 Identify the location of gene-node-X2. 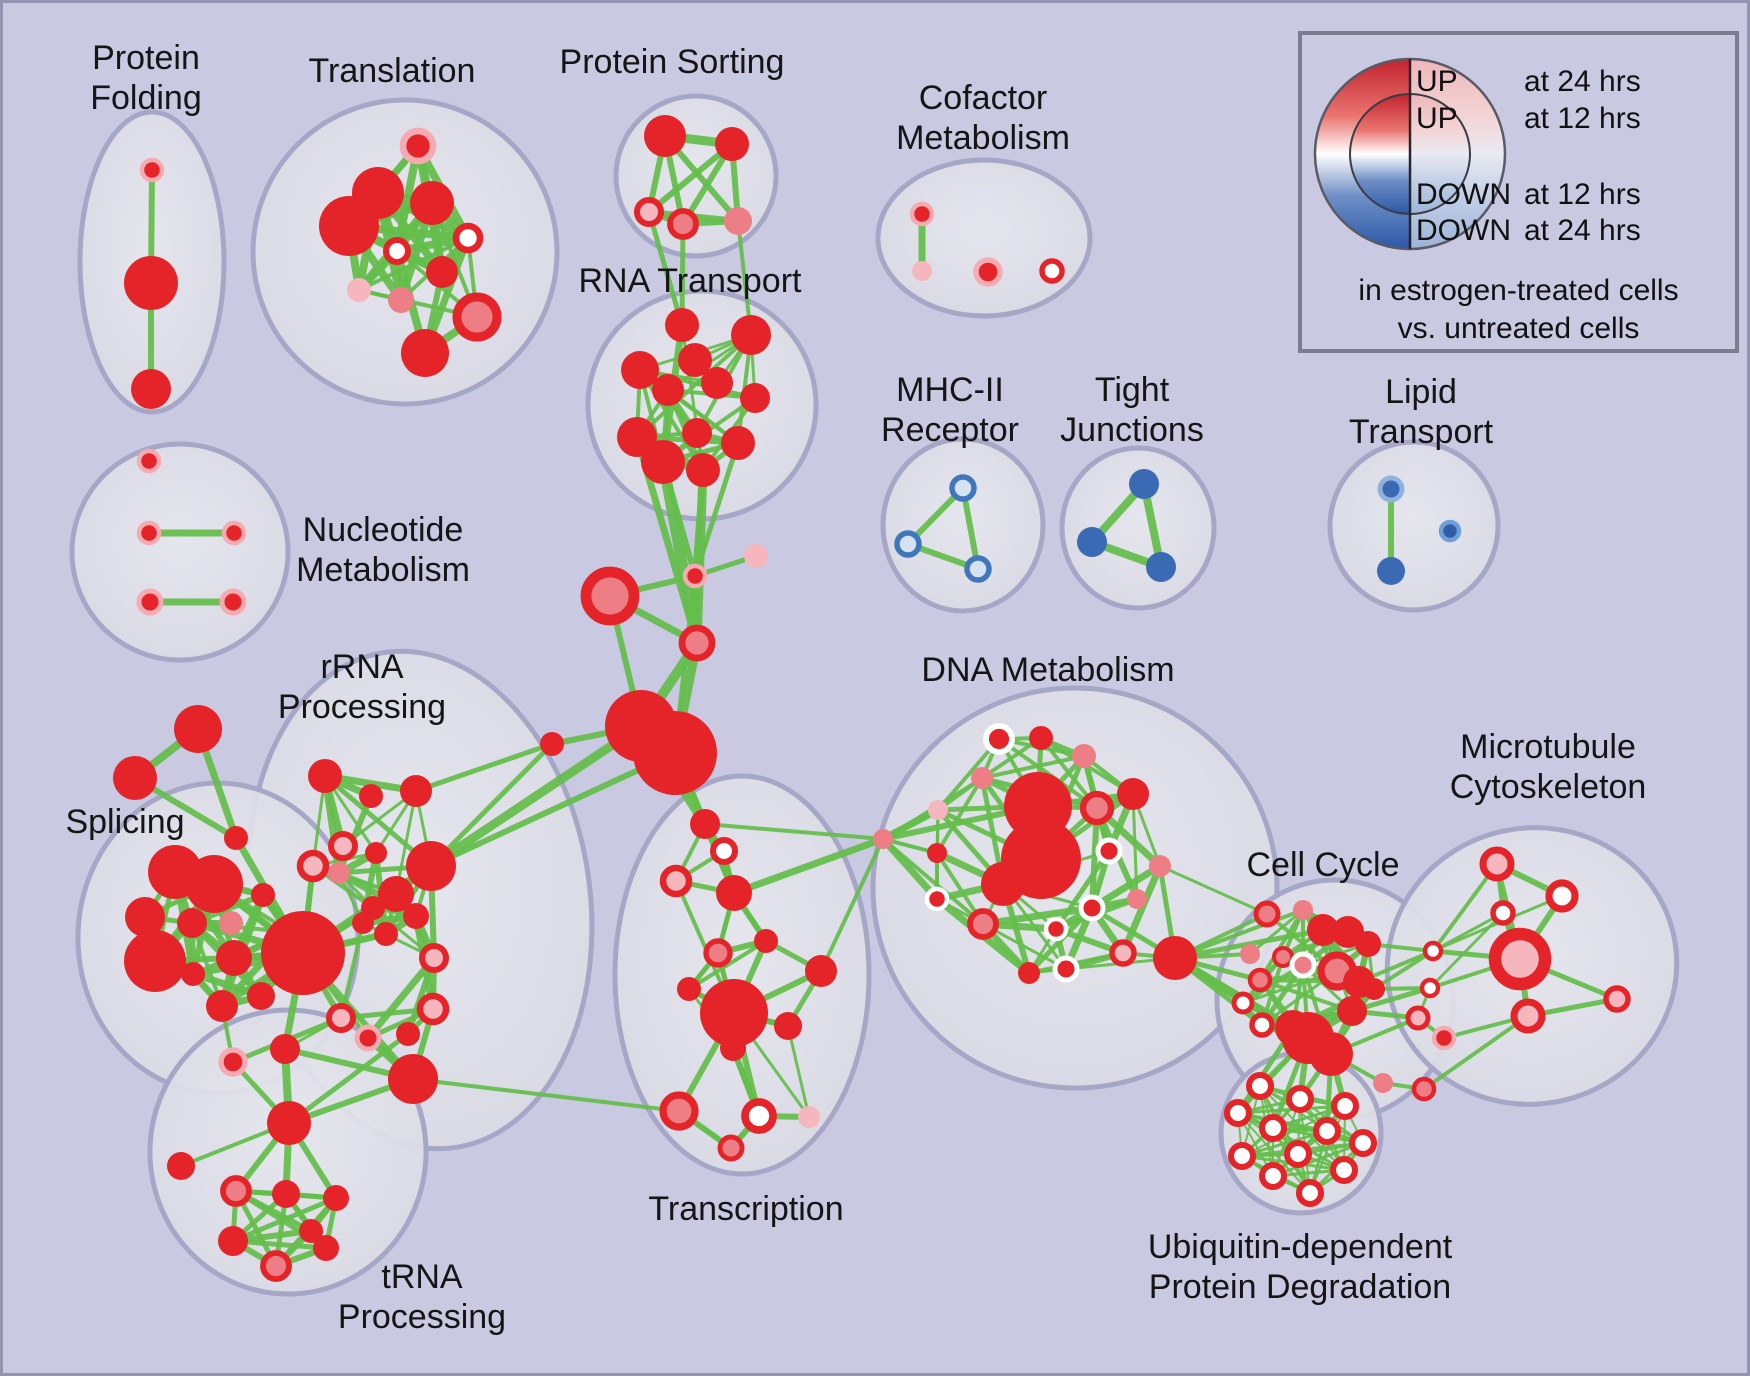
(1418, 1018).